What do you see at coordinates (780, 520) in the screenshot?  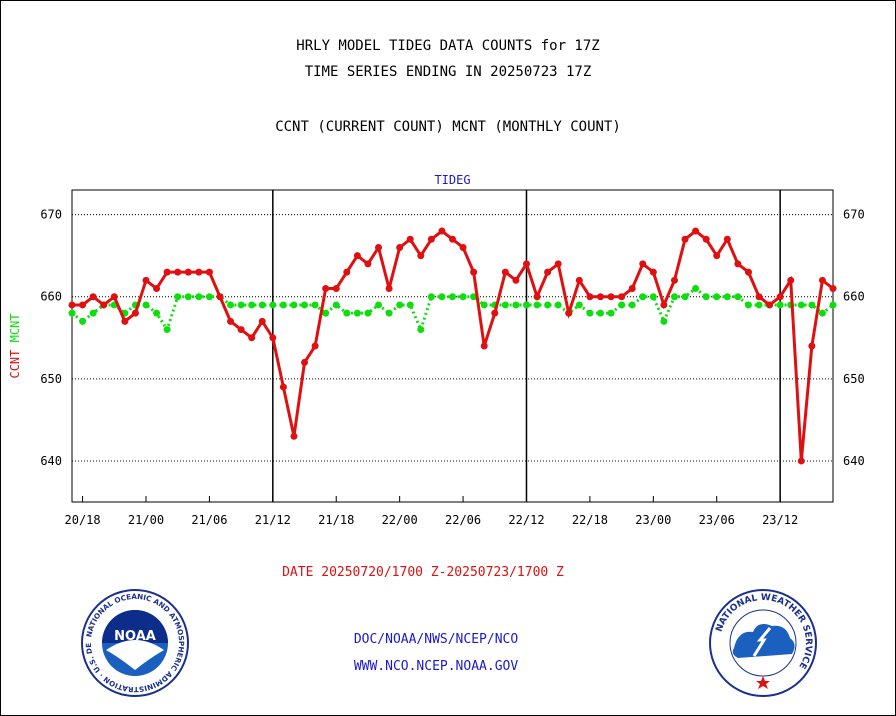 I see `x-tick-label: 23/12` at bounding box center [780, 520].